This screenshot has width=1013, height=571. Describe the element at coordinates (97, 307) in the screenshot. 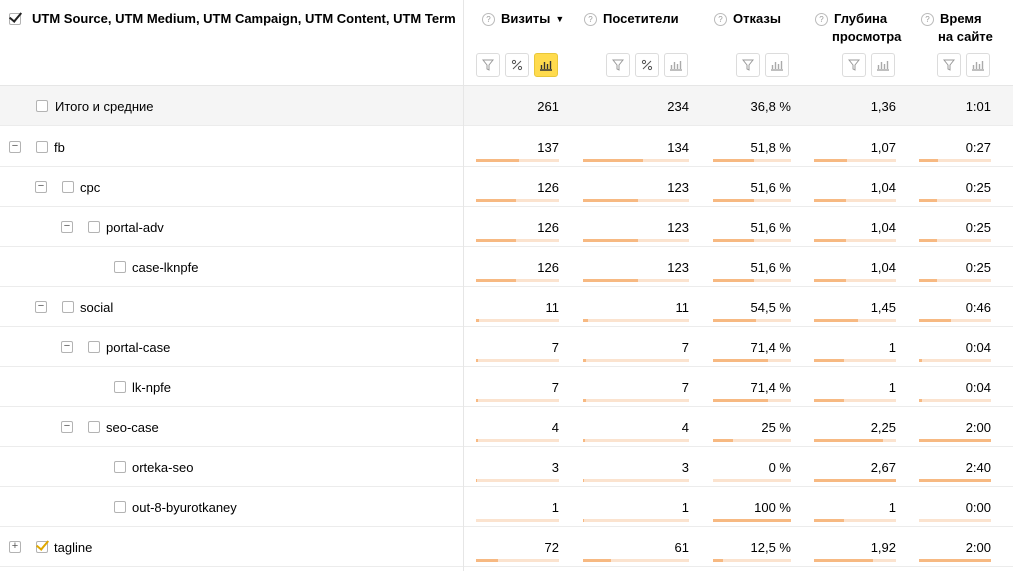

I see `row-label: social` at that location.